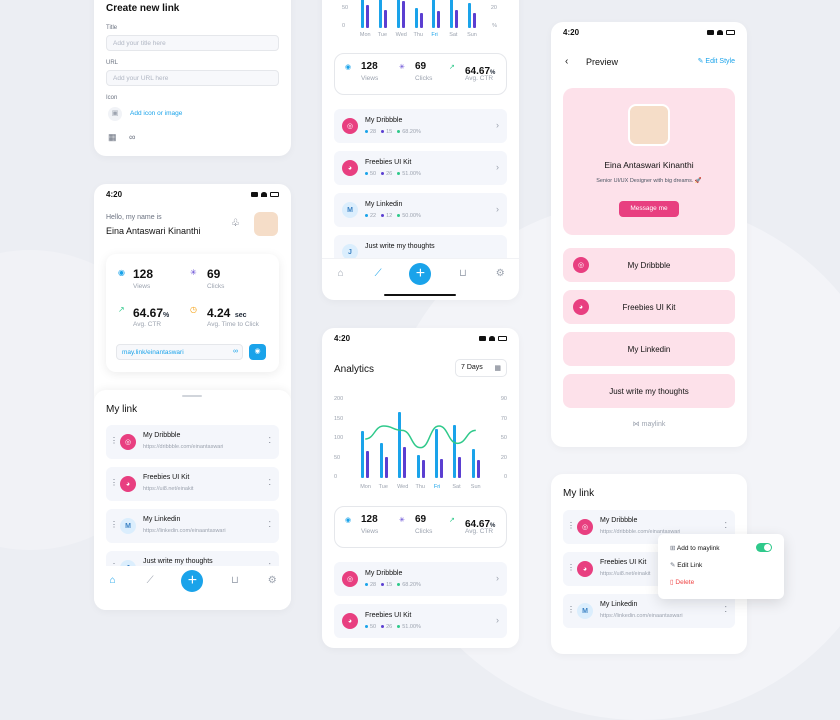 This screenshot has height=720, width=840. I want to click on x-tick-label: Wed, so click(401, 35).